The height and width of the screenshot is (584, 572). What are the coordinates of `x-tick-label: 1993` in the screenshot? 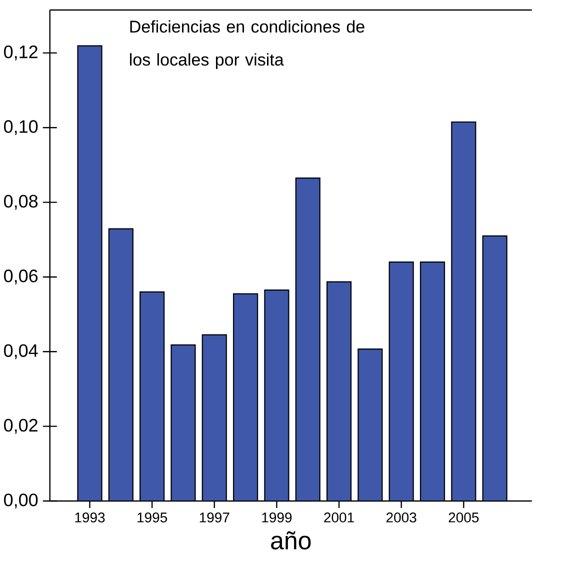 It's located at (90, 517).